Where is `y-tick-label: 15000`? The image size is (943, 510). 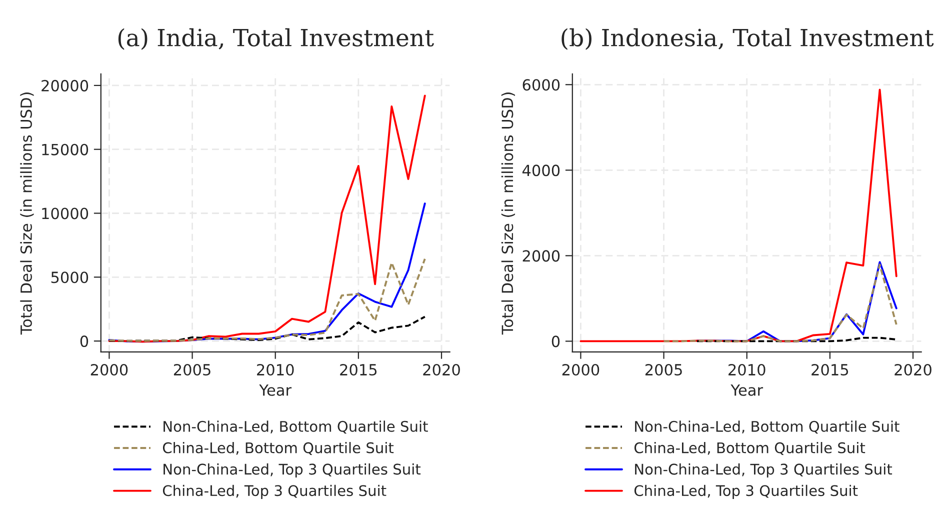
y-tick-label: 15000 is located at coordinates (65, 150).